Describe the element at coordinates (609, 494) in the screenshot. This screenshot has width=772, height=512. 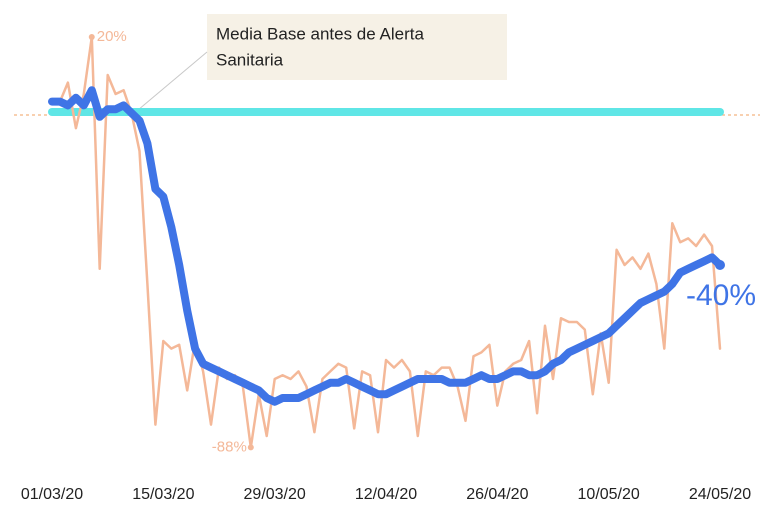
I see `x-tick-label: 10/05/20` at that location.